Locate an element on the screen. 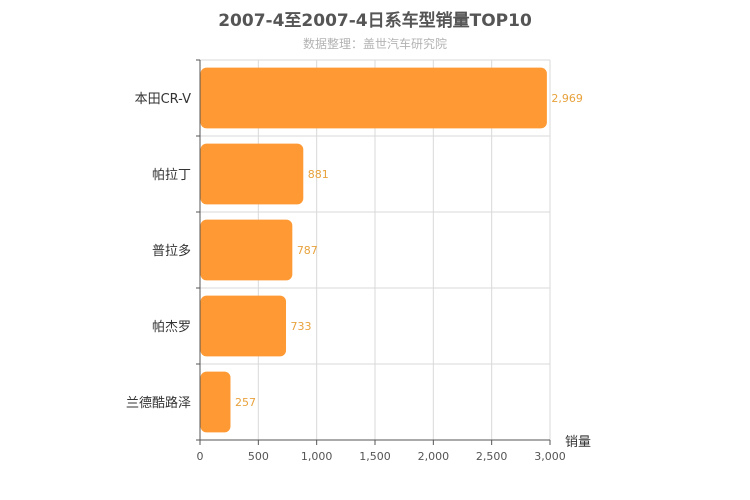 Image resolution: width=750 pixels, height=500 pixels. x-tick-label: 2,500 is located at coordinates (492, 456).